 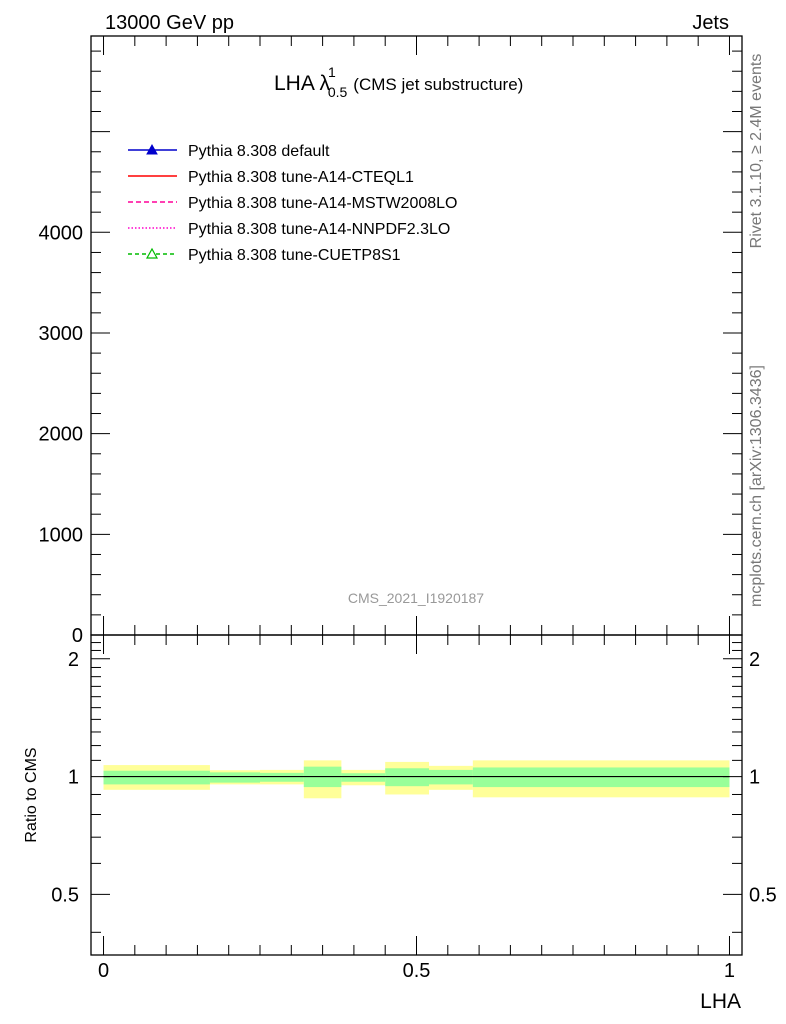 What do you see at coordinates (438, 84) in the screenshot?
I see `chart-title-suffix: (CMS jet substructure)` at bounding box center [438, 84].